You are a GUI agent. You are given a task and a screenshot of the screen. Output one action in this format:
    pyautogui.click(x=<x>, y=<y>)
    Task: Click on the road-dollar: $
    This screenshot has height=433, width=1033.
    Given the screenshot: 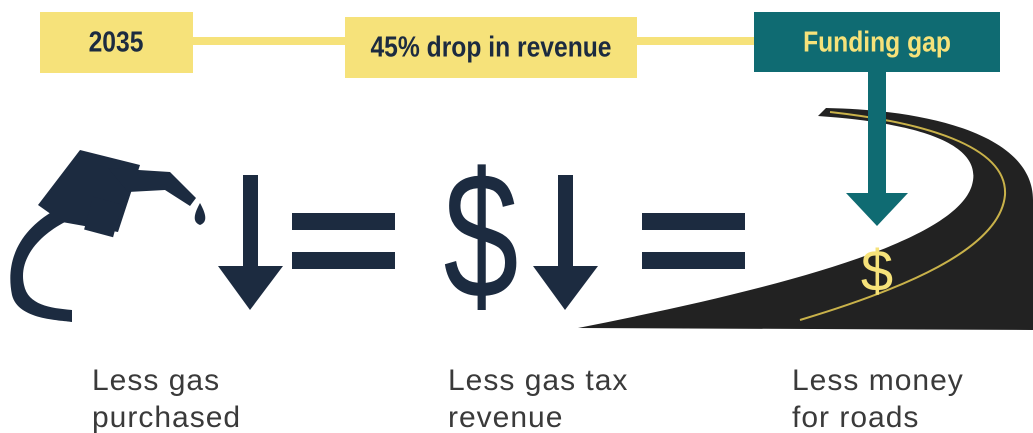 What is the action you would take?
    pyautogui.click(x=877, y=270)
    